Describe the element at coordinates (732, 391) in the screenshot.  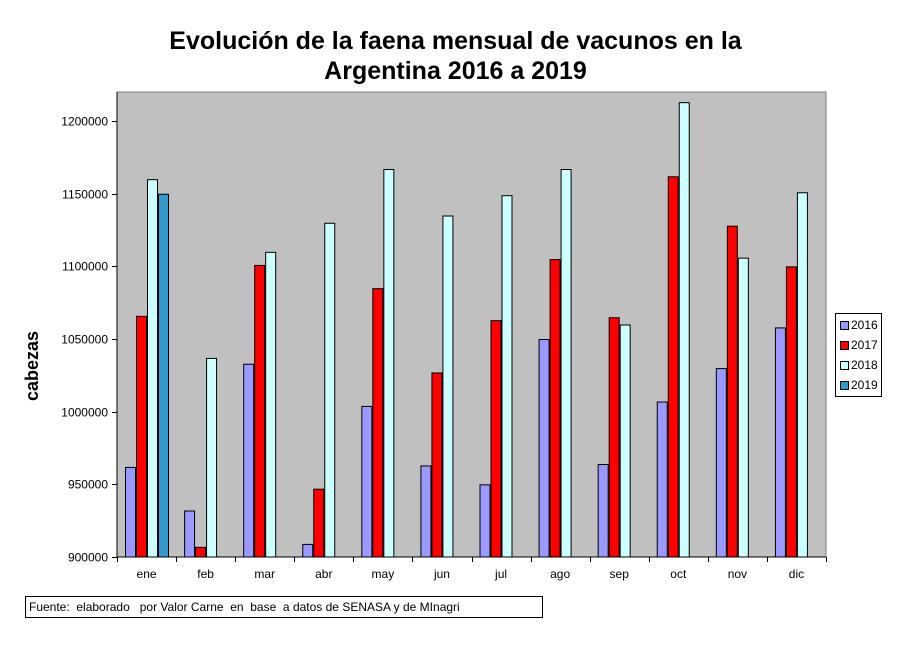
I see `bar-2017-nov` at that location.